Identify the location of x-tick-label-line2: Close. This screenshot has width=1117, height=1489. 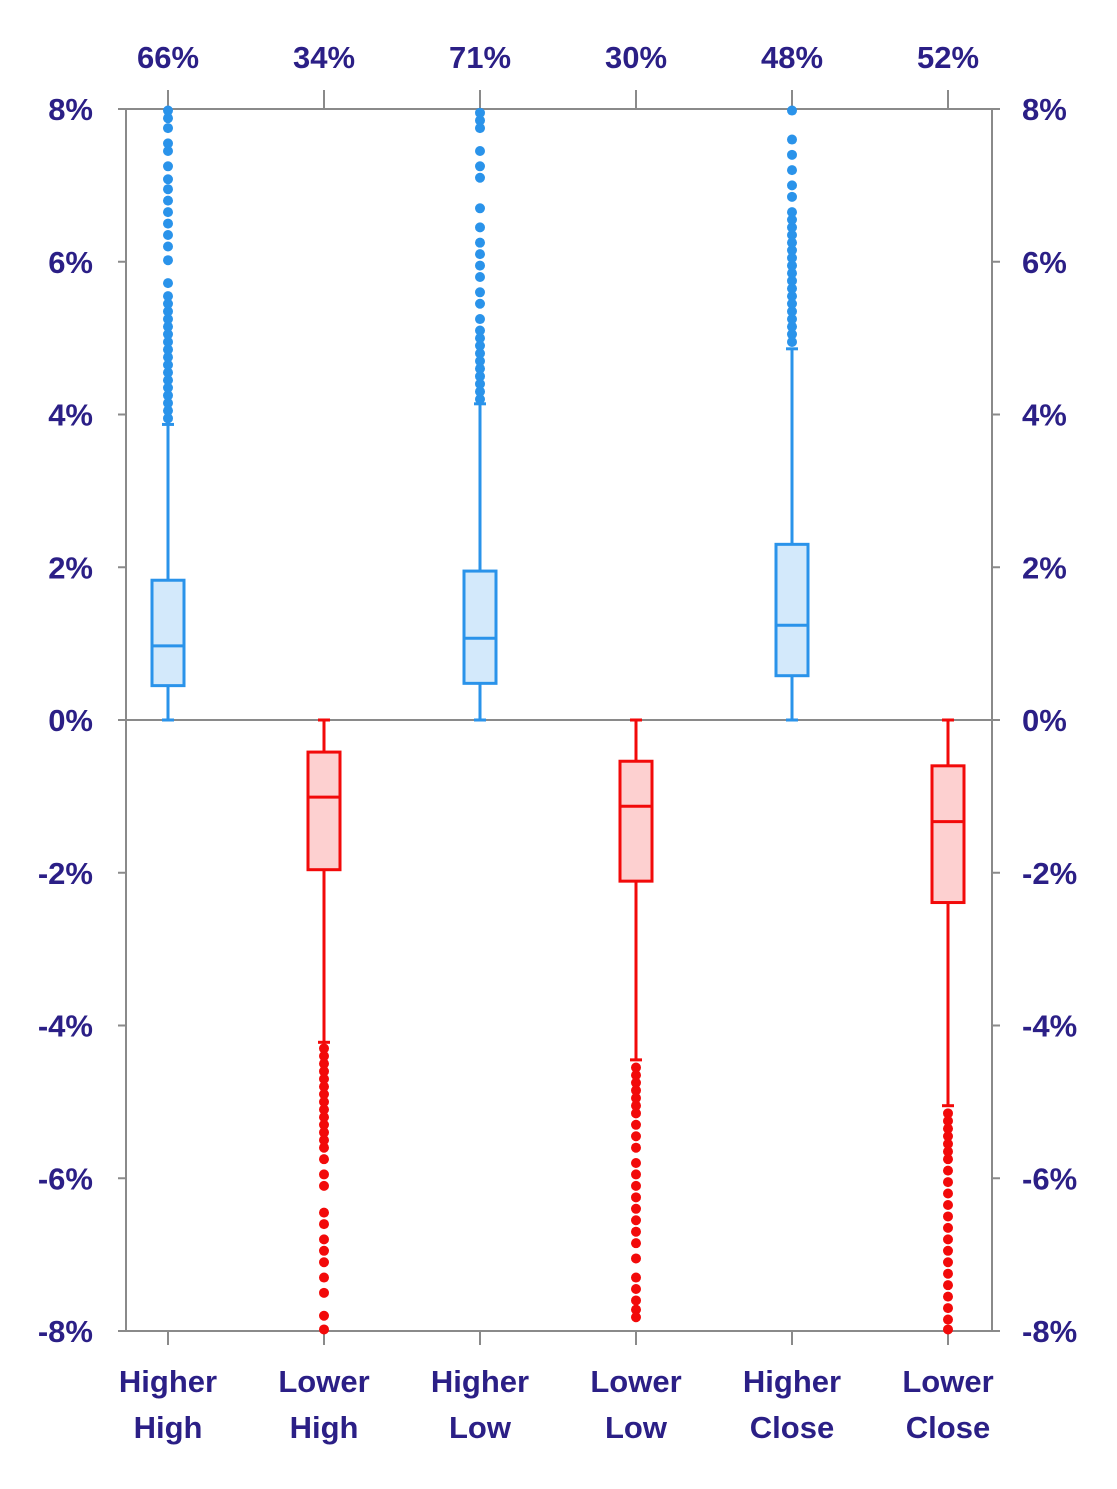
(948, 1427).